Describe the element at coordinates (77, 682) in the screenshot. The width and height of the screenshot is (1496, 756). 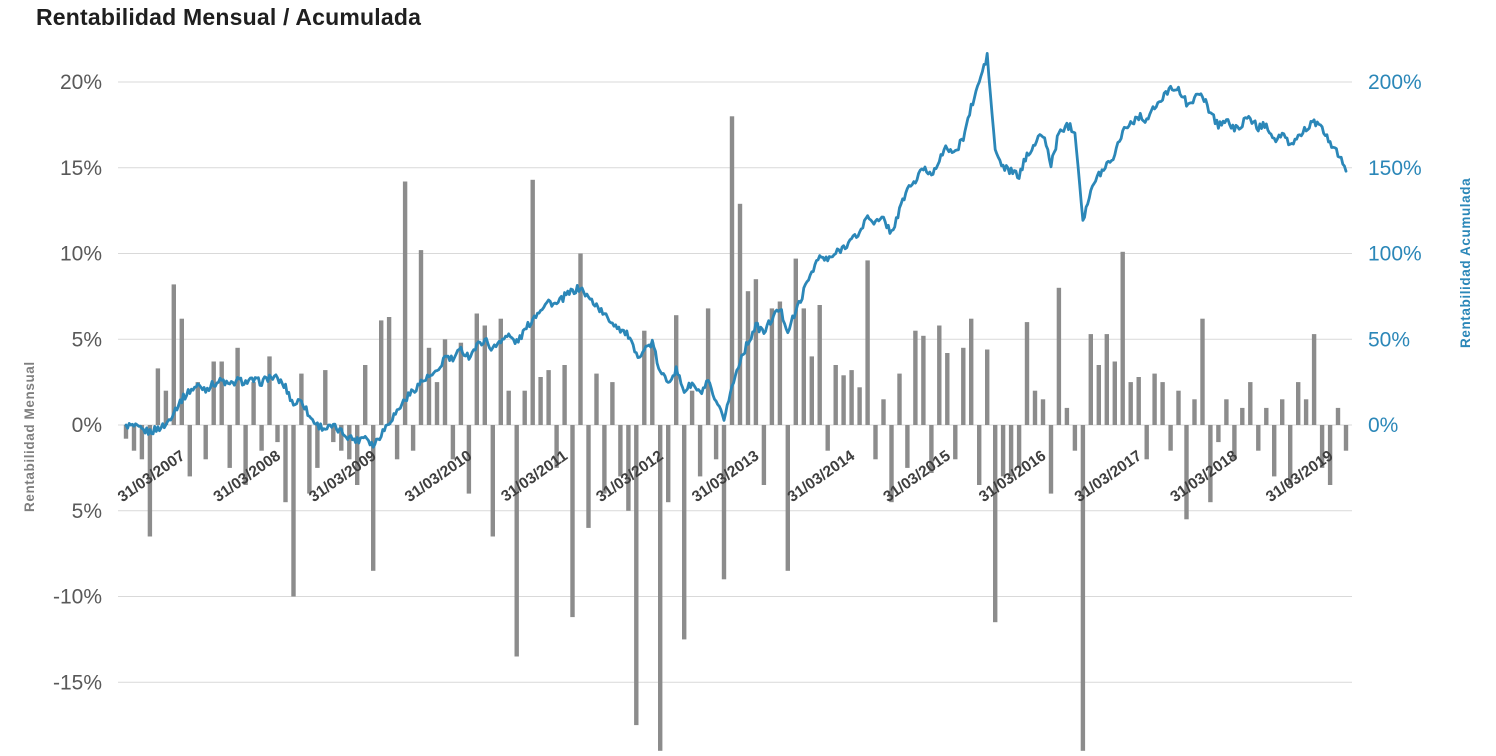
I see `left-axis-tick-label: -15%` at that location.